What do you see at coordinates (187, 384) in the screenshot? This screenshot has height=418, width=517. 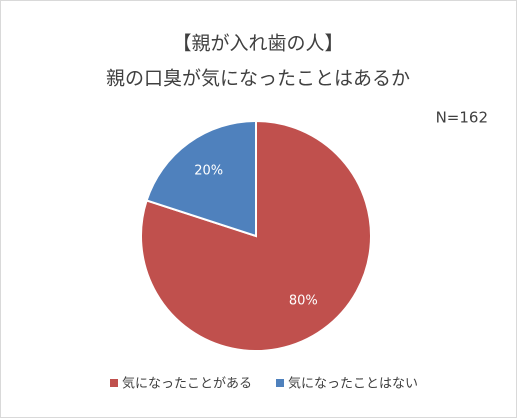 I see `legend-label: 気になったことがある` at bounding box center [187, 384].